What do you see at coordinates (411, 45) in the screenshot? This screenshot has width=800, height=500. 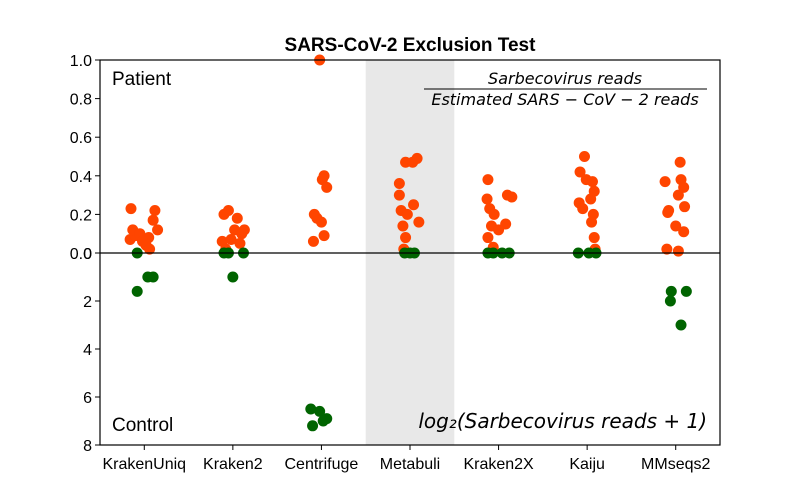 I see `chart-title: SARS-CoV-2 Exclusion Test` at bounding box center [411, 45].